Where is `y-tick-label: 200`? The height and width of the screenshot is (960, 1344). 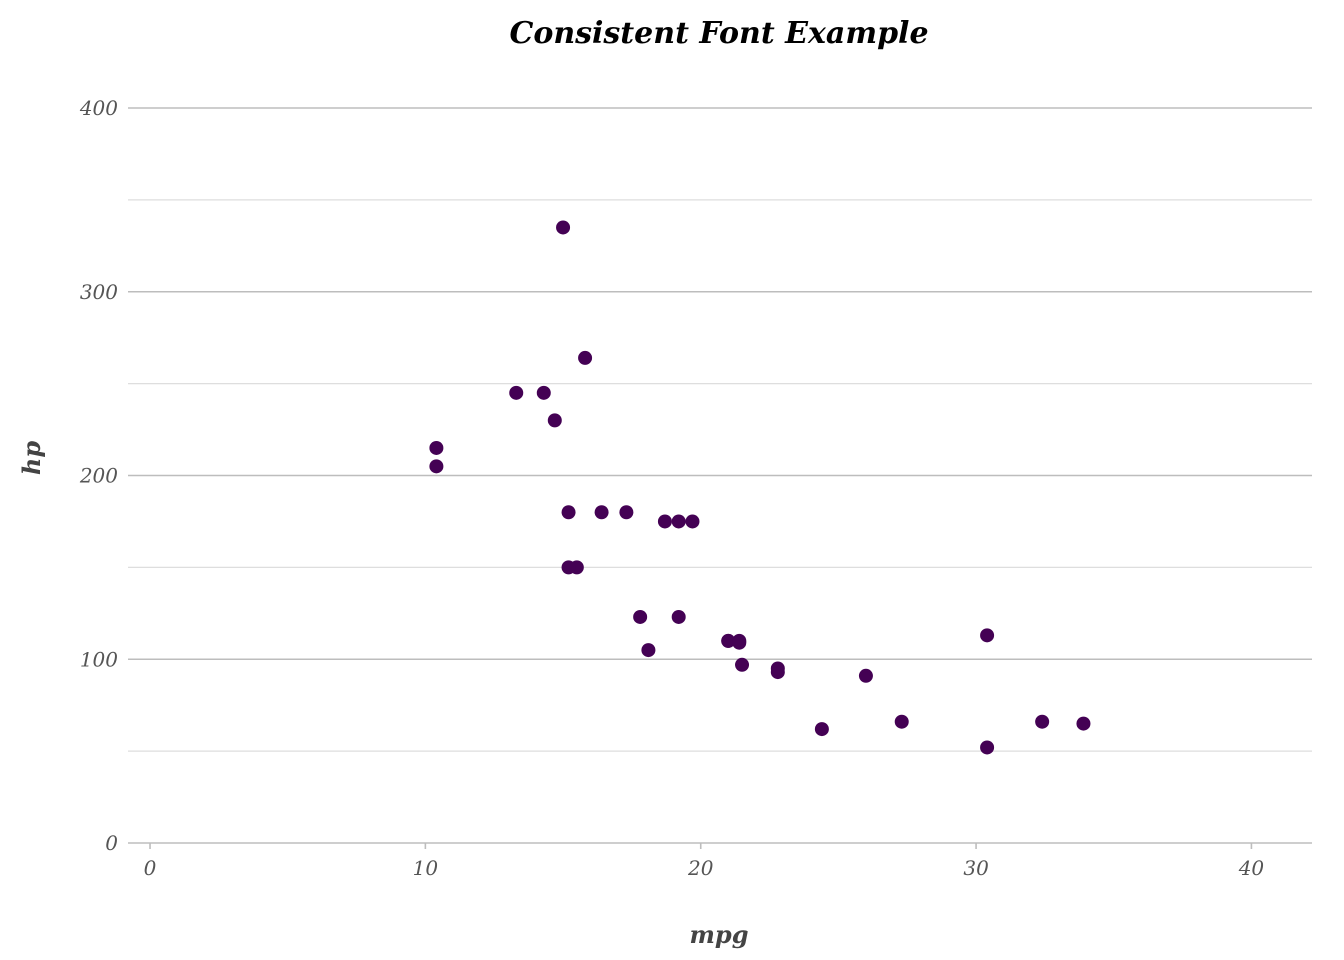 y-tick-label: 200 is located at coordinates (98, 476).